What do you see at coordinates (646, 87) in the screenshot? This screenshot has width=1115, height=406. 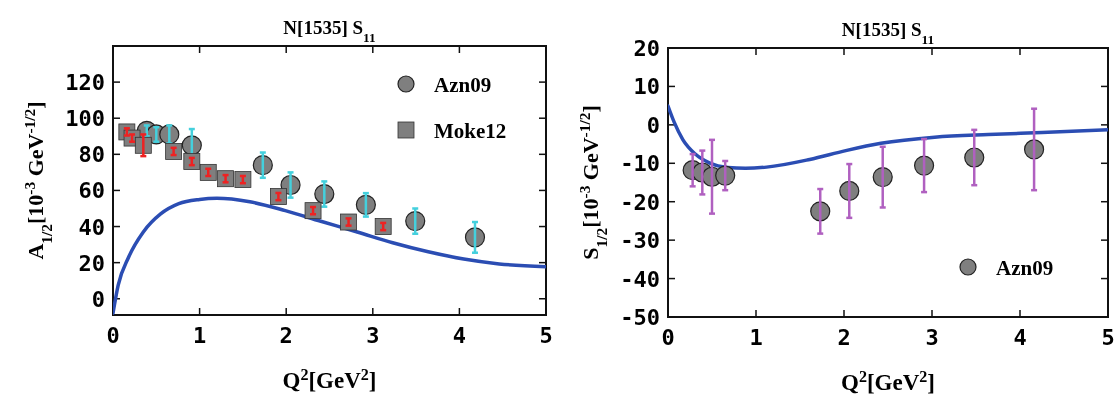 I see `y-tick-label: 10` at bounding box center [646, 87].